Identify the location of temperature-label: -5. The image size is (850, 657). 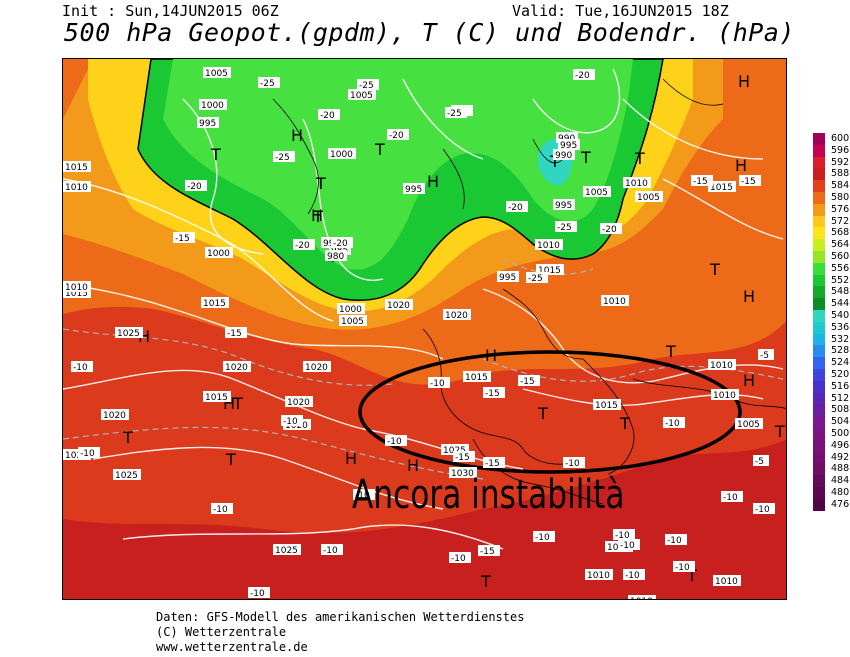
(759, 462).